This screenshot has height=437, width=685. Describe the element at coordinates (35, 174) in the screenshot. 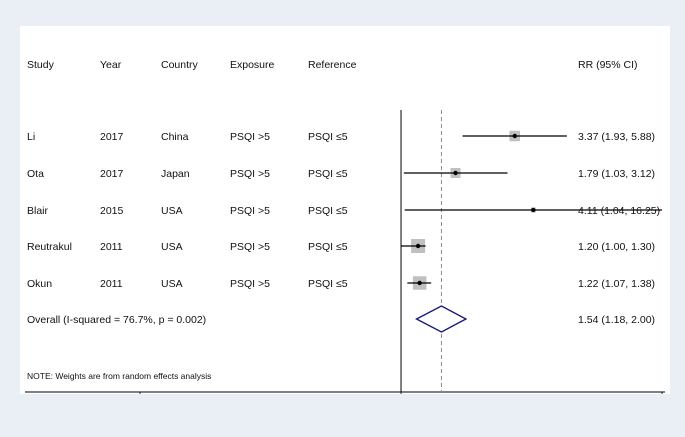

I see `row-study: Ota` at that location.